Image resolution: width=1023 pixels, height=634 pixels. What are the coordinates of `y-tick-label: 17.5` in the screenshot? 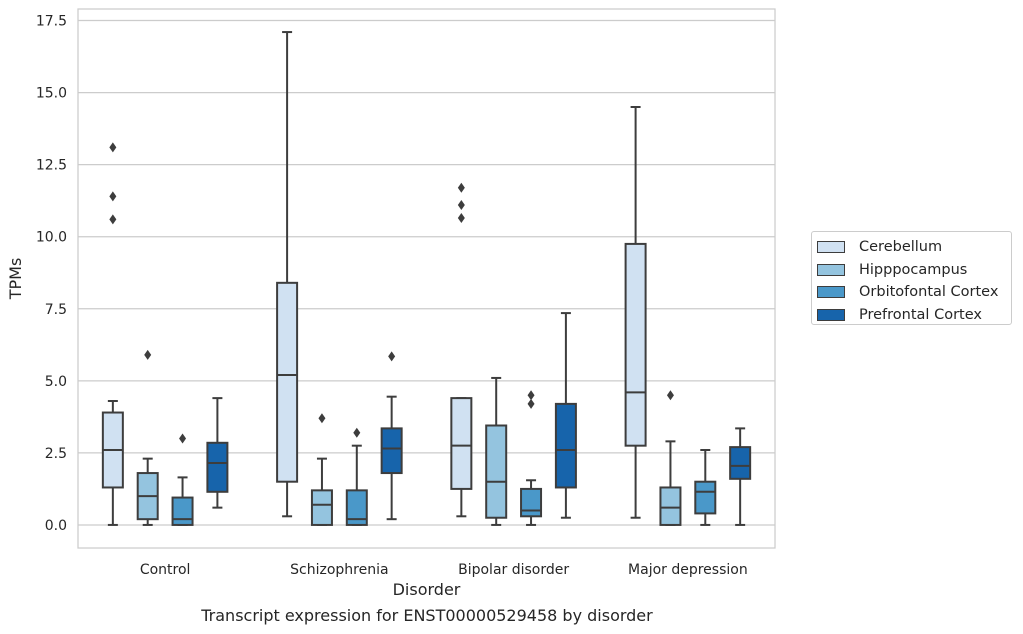 It's located at (51, 22).